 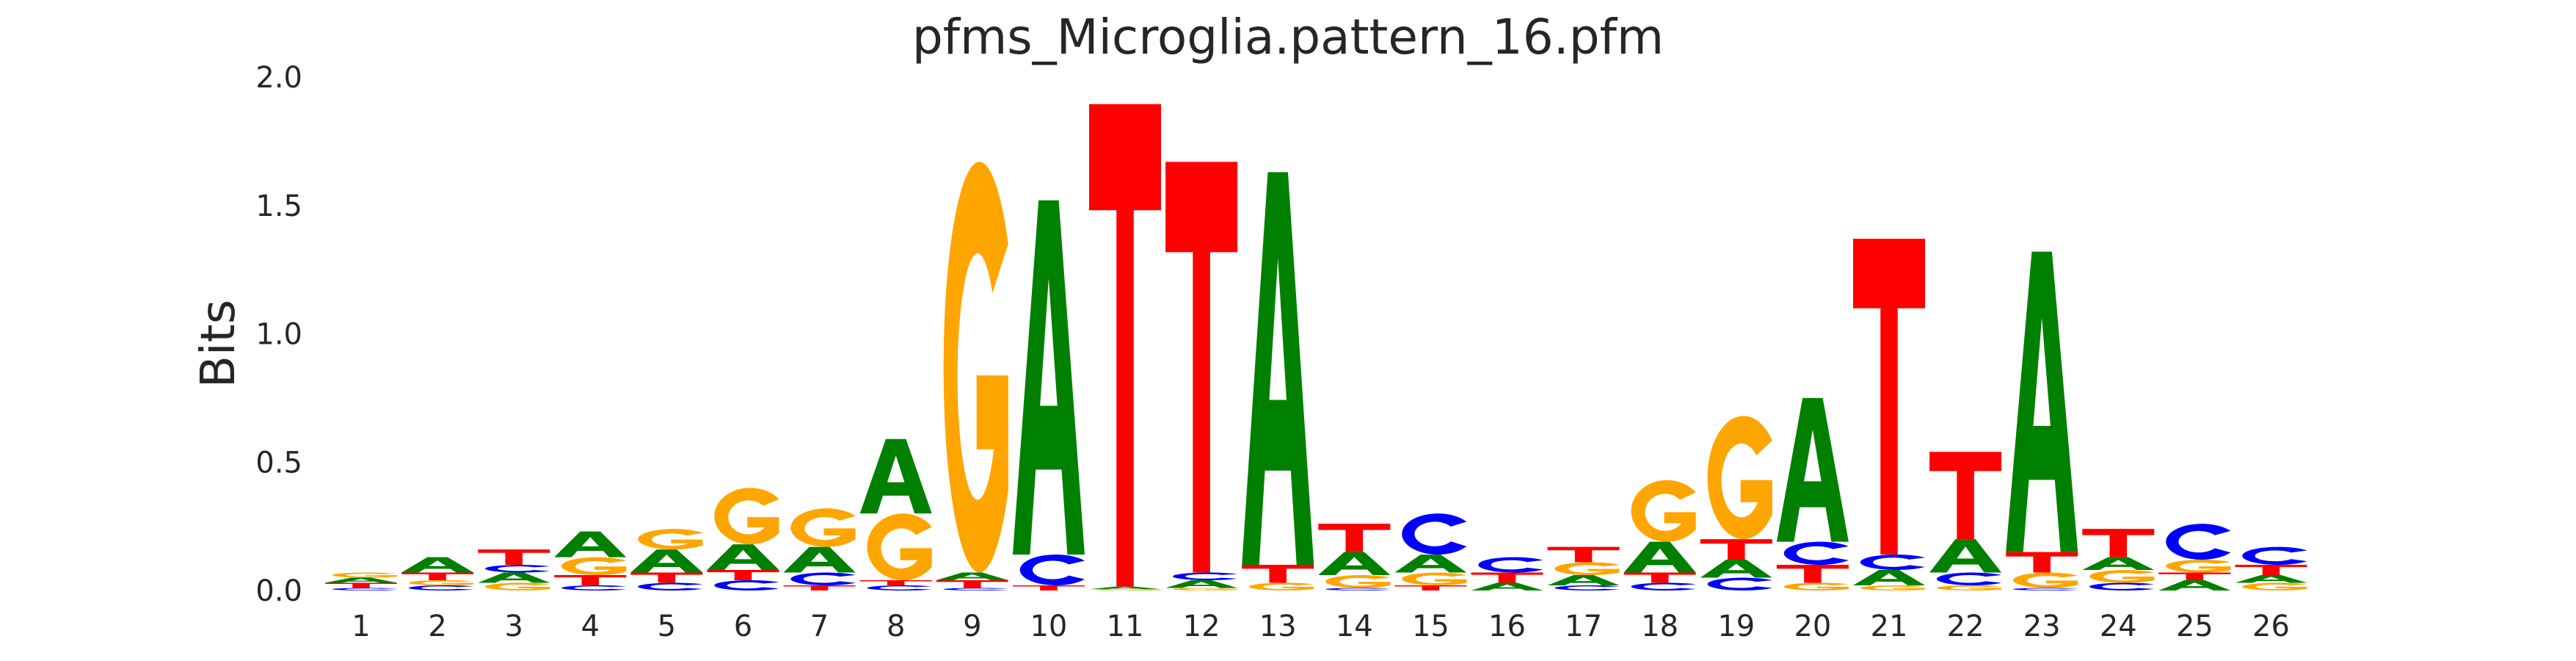 I want to click on x-tick-label: 7, so click(x=819, y=626).